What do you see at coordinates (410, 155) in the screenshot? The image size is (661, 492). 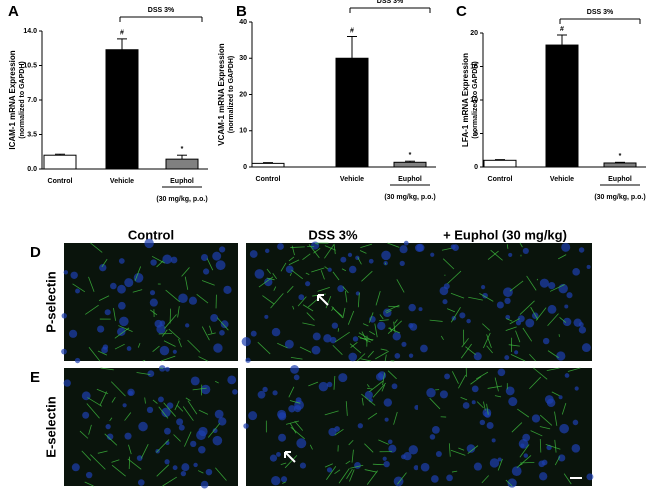 I see `significance-marker: *` at bounding box center [410, 155].